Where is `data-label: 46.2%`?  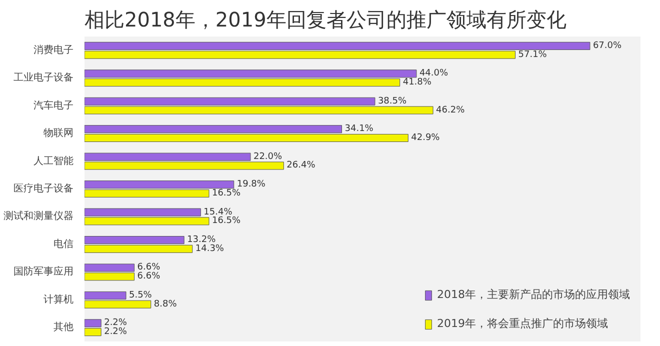
data-label: 46.2% is located at coordinates (451, 110).